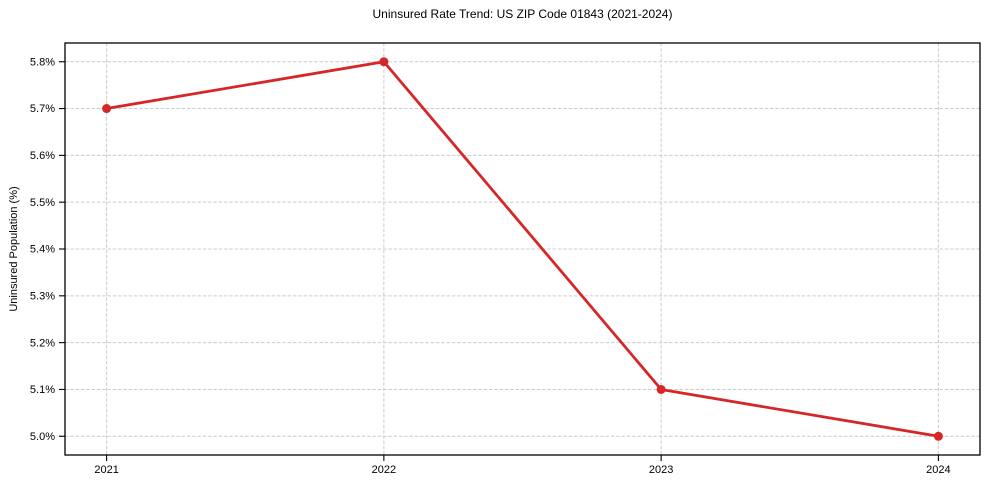 This screenshot has width=989, height=490. What do you see at coordinates (42, 343) in the screenshot?
I see `y-tick-label: 5.2%` at bounding box center [42, 343].